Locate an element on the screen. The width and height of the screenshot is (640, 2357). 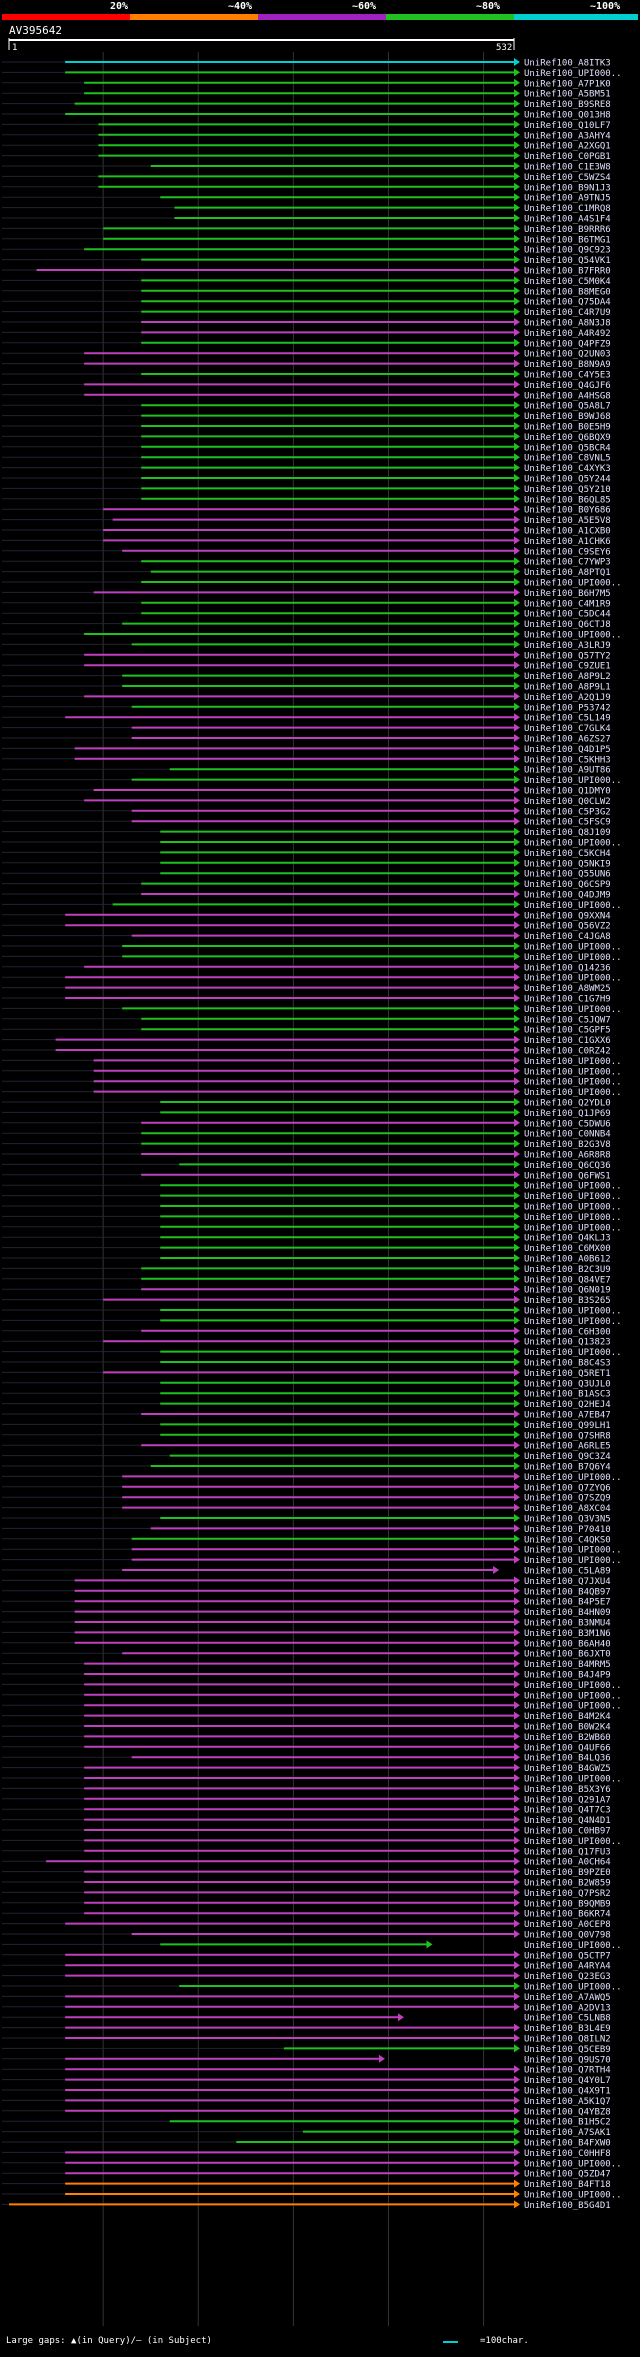
hit-label: UniRef100_Q2HEJ4 is located at coordinates (567, 1405).